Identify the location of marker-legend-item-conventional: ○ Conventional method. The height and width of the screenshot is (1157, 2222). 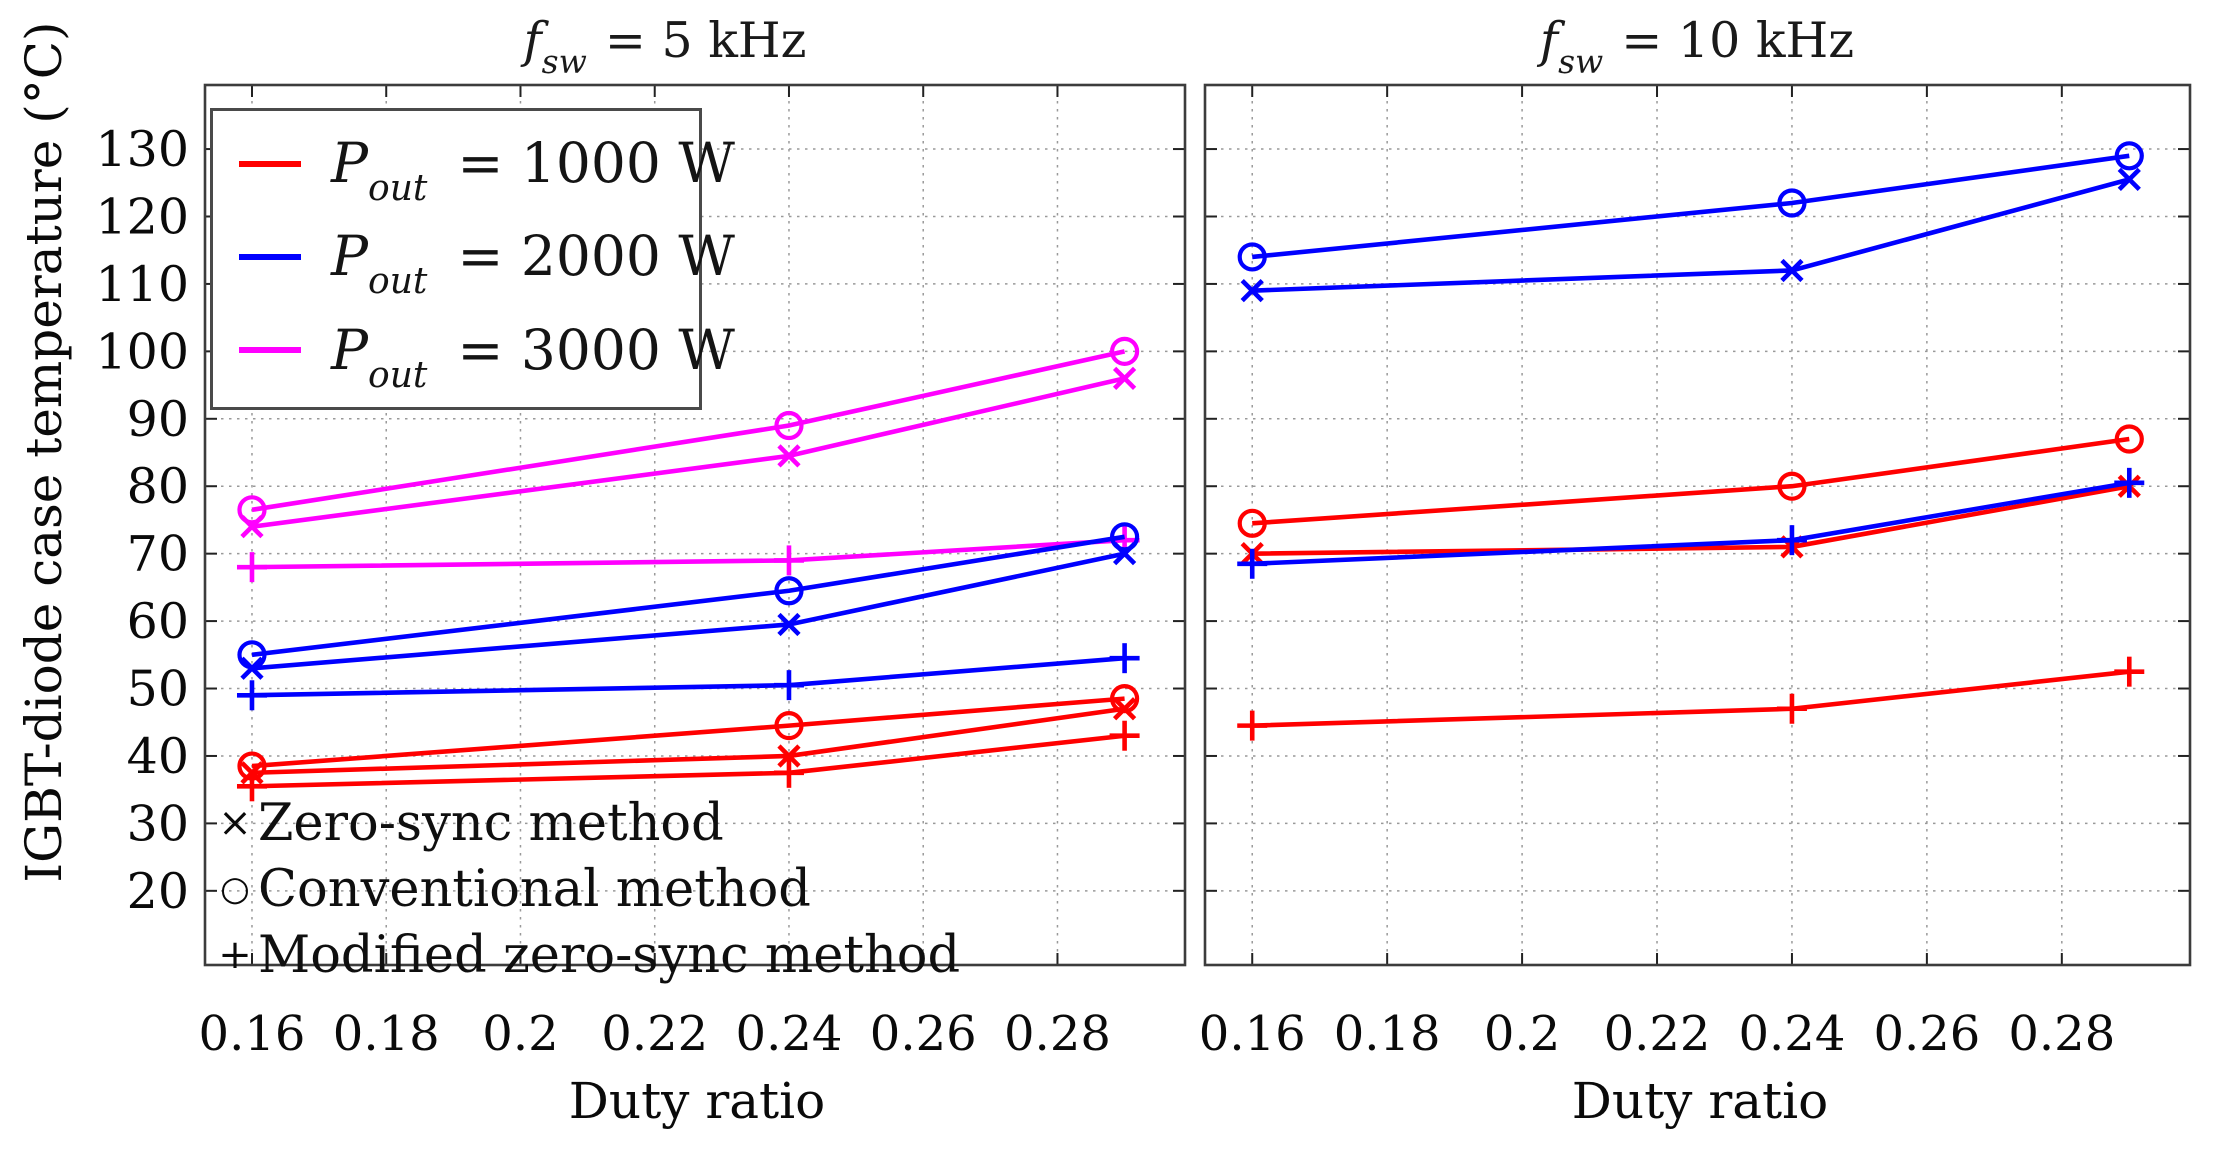
(586, 889).